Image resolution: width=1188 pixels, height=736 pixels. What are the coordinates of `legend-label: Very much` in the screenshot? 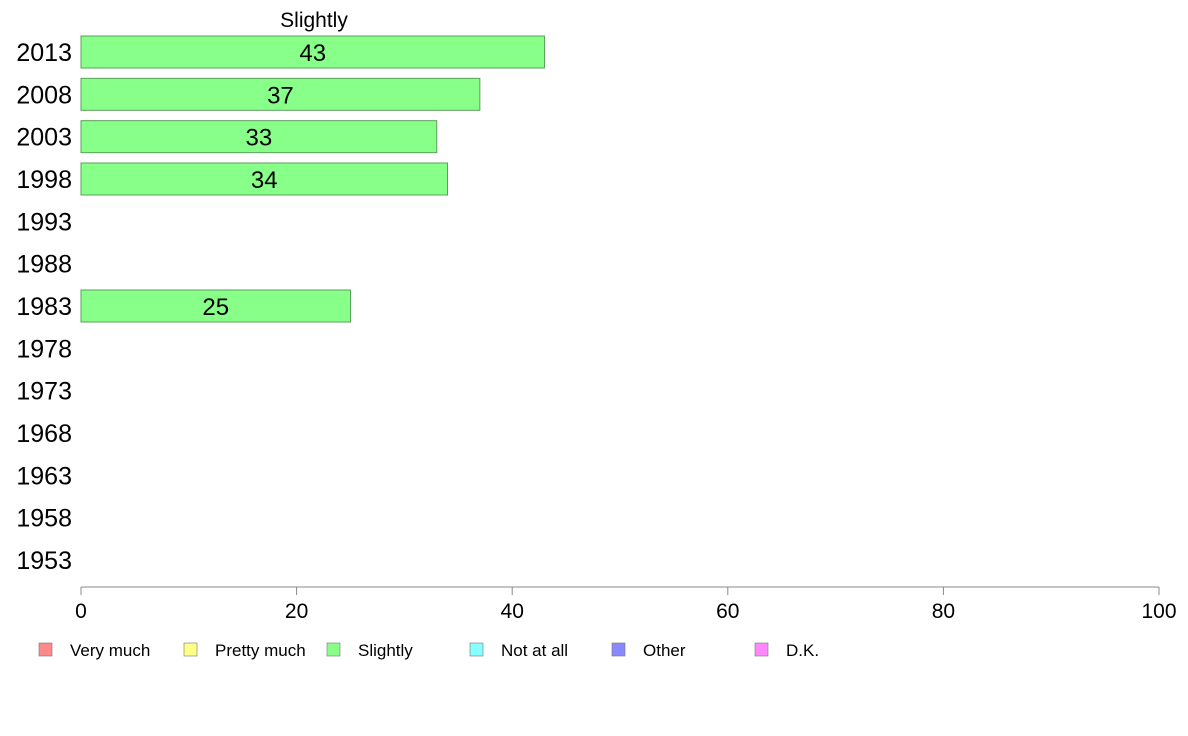 It's located at (110, 650).